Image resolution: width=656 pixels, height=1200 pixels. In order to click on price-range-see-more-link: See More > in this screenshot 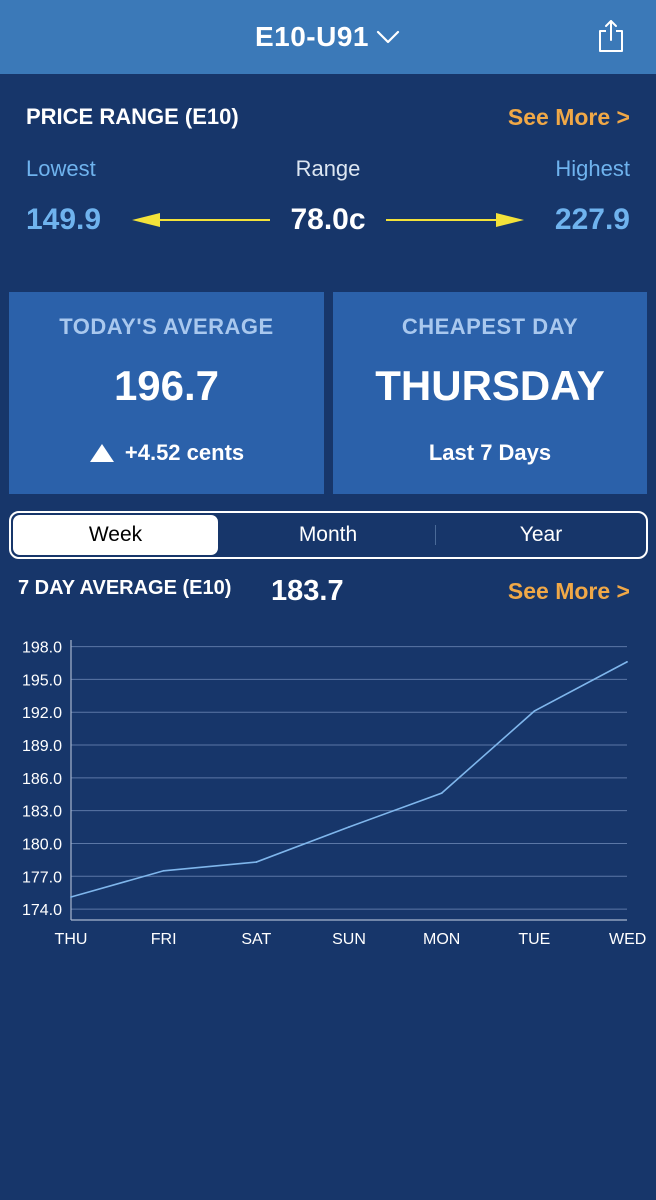, I will do `click(568, 117)`.